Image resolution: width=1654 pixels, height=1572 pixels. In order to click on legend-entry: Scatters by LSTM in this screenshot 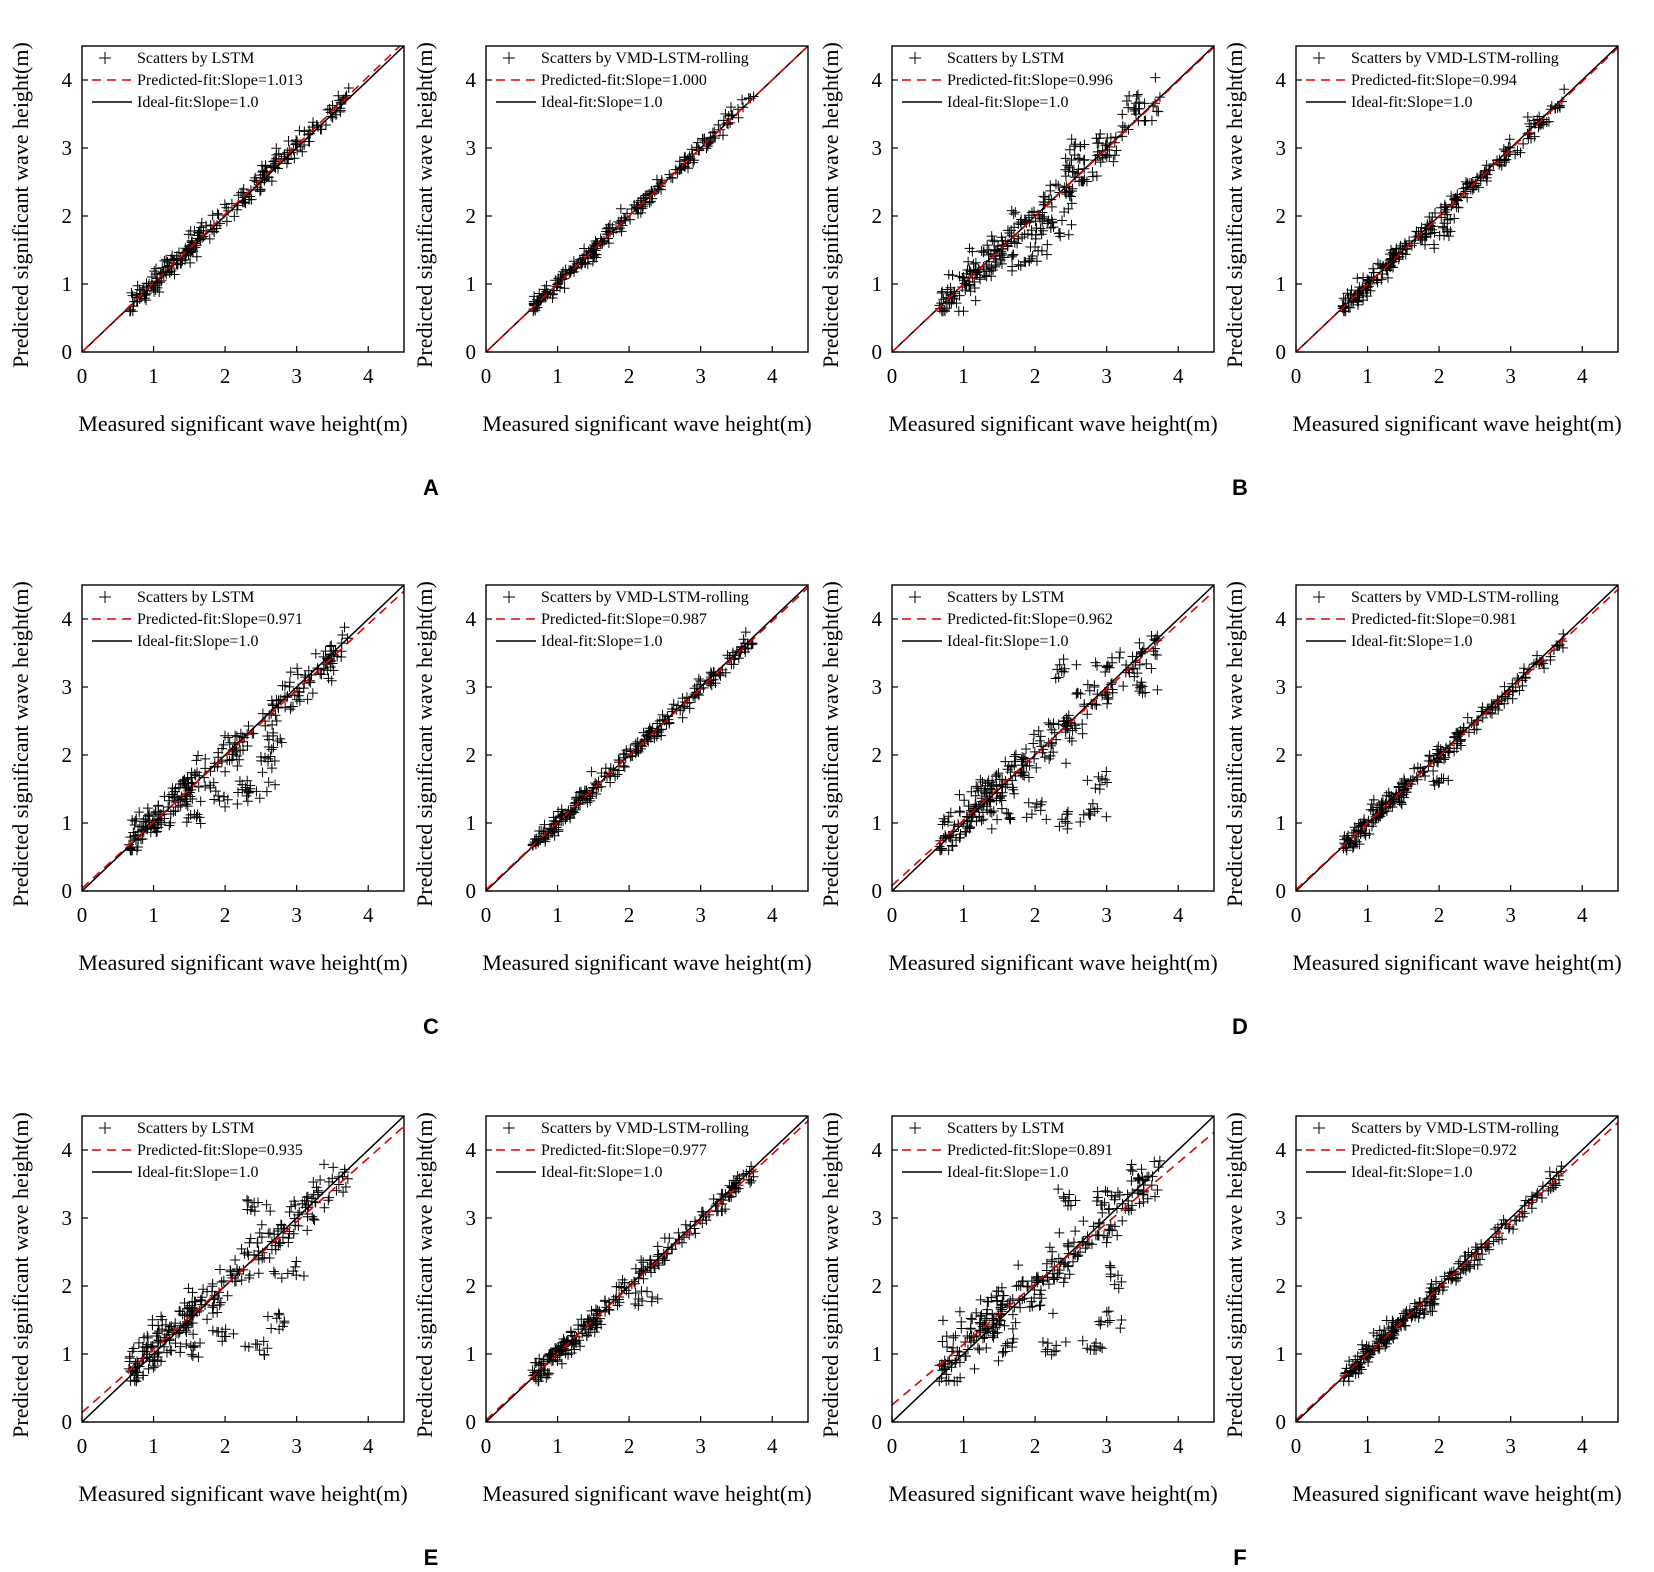, I will do `click(1005, 597)`.